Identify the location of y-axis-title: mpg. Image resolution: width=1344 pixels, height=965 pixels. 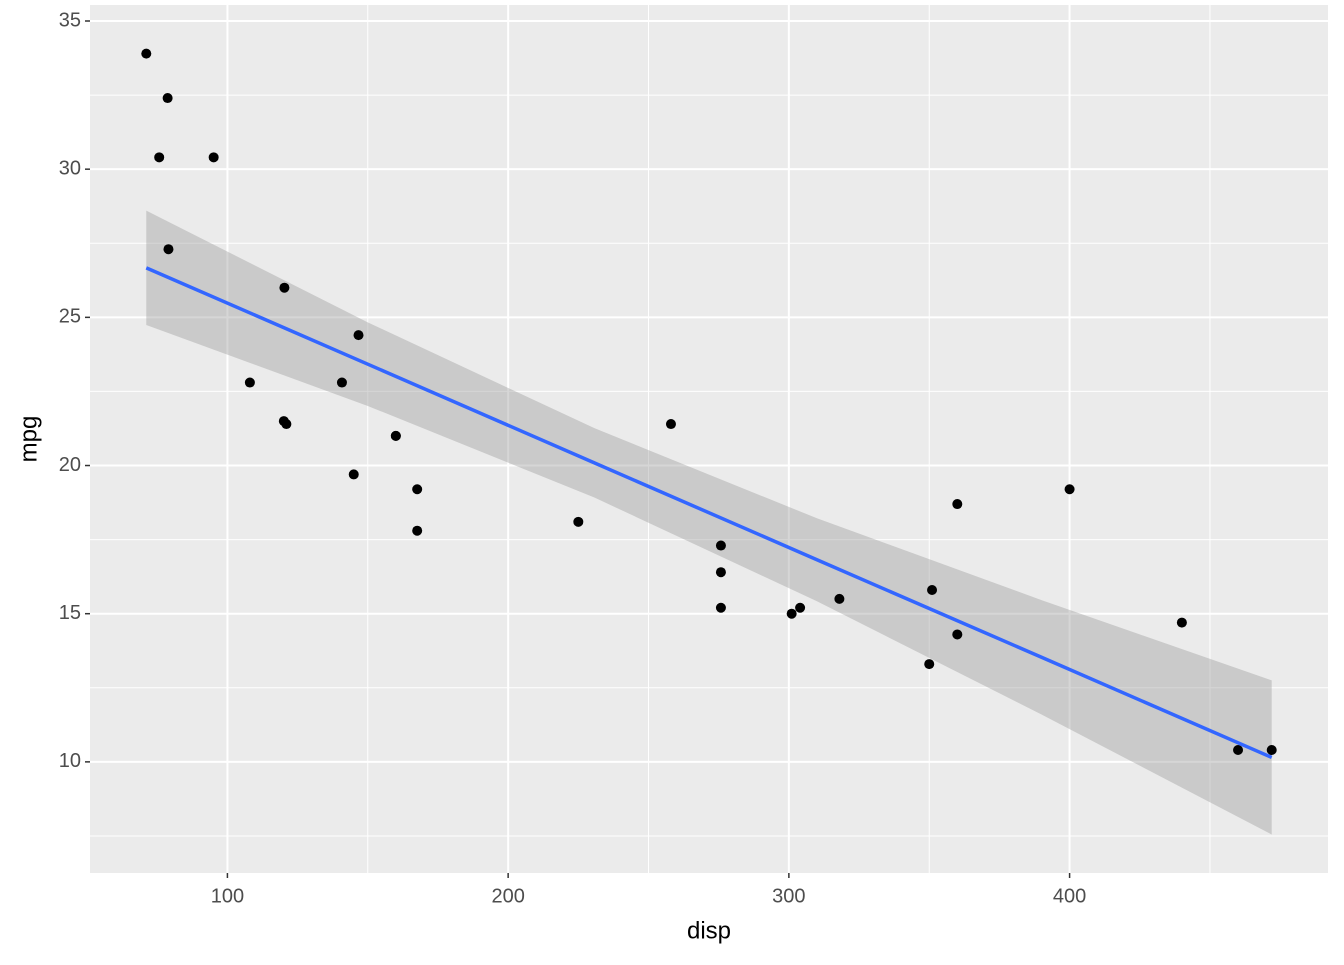
(28, 439).